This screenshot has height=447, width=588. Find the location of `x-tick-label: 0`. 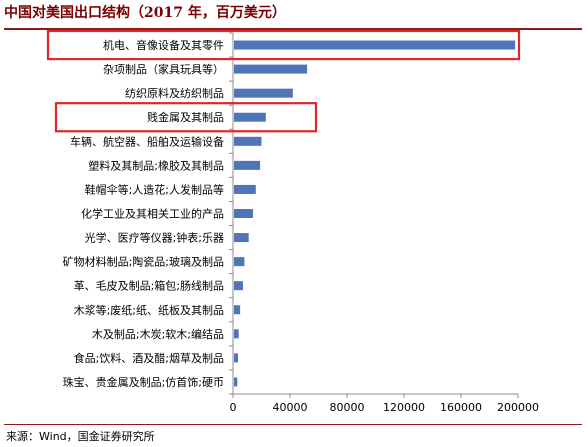

x-tick-label: 0 is located at coordinates (233, 407).